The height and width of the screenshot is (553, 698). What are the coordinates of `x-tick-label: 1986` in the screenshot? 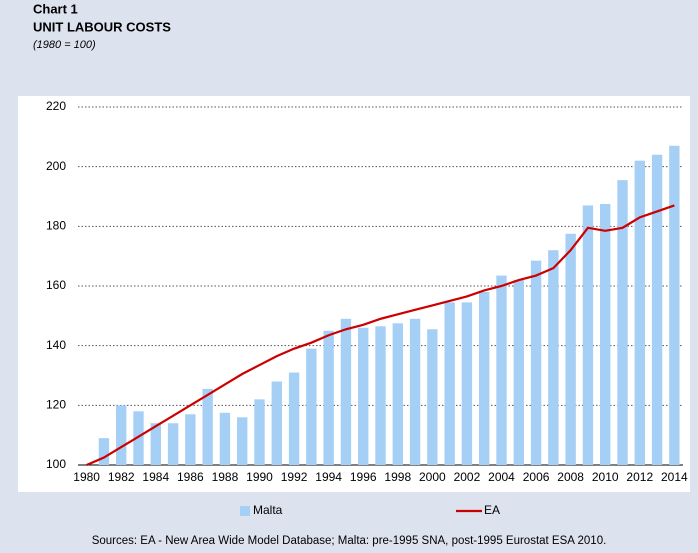 It's located at (190, 477).